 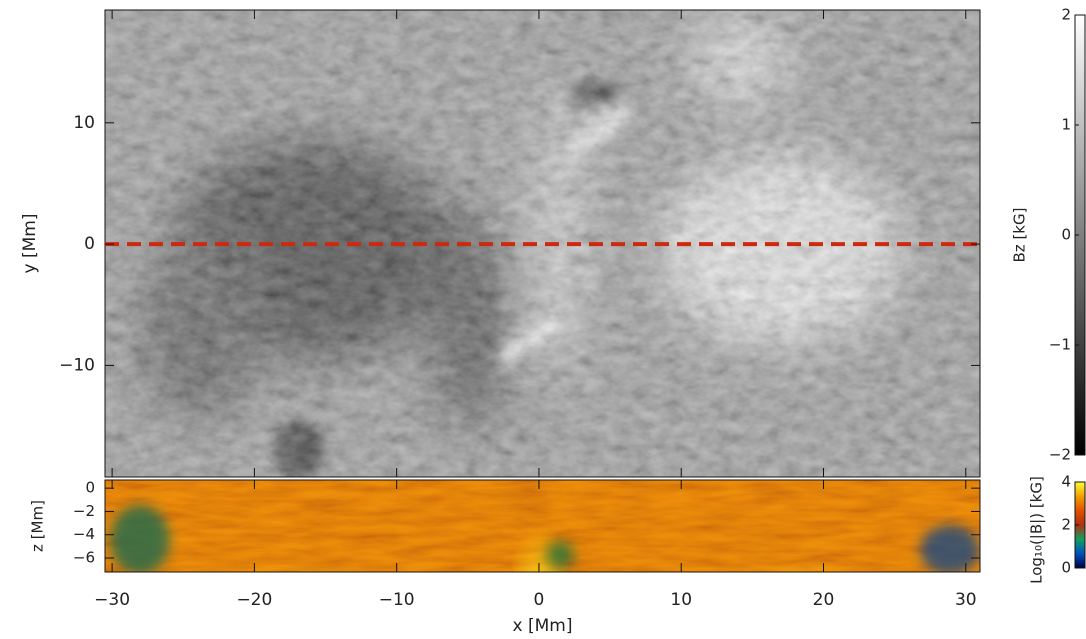 I want to click on field-strength-image, so click(x=542, y=526).